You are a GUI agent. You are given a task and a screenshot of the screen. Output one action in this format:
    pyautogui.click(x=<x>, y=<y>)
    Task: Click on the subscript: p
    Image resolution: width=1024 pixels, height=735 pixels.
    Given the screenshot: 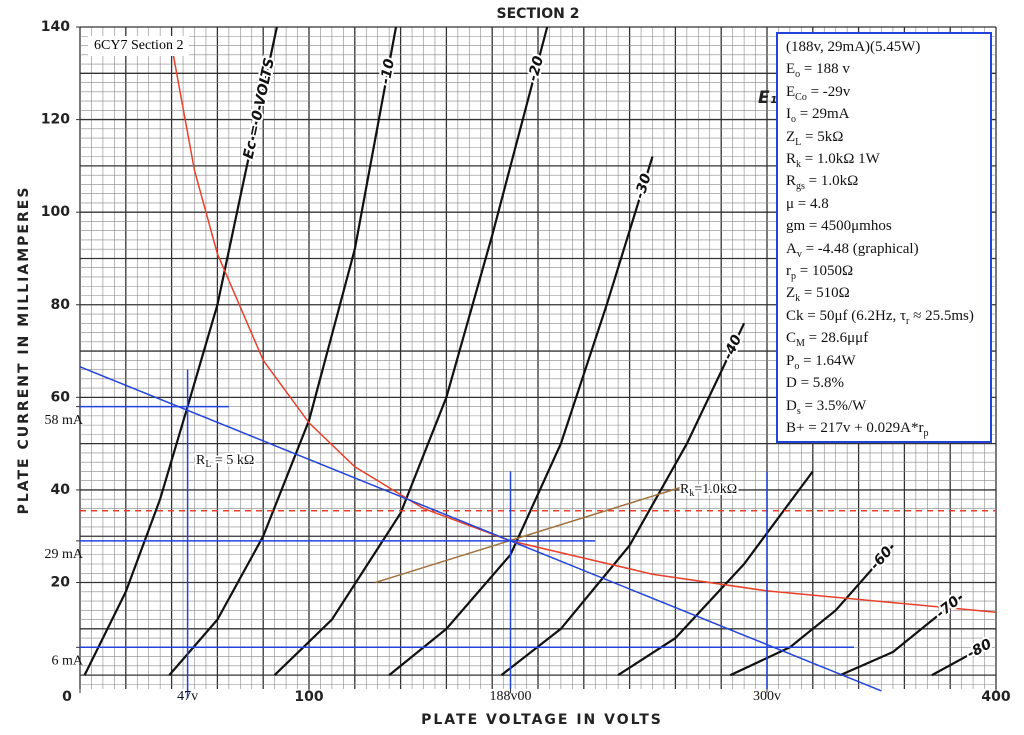 What is the action you would take?
    pyautogui.click(x=926, y=433)
    